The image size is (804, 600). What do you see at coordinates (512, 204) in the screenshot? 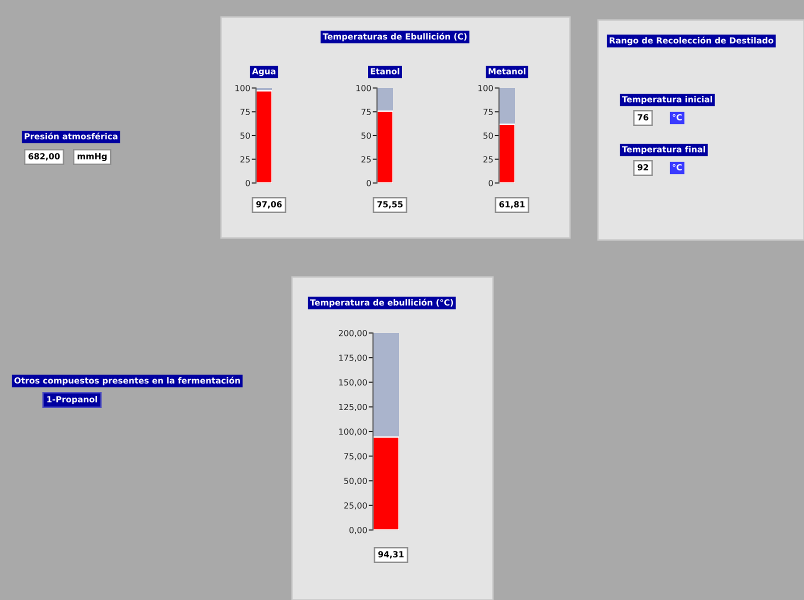
I see `data-label: 61,81` at bounding box center [512, 204].